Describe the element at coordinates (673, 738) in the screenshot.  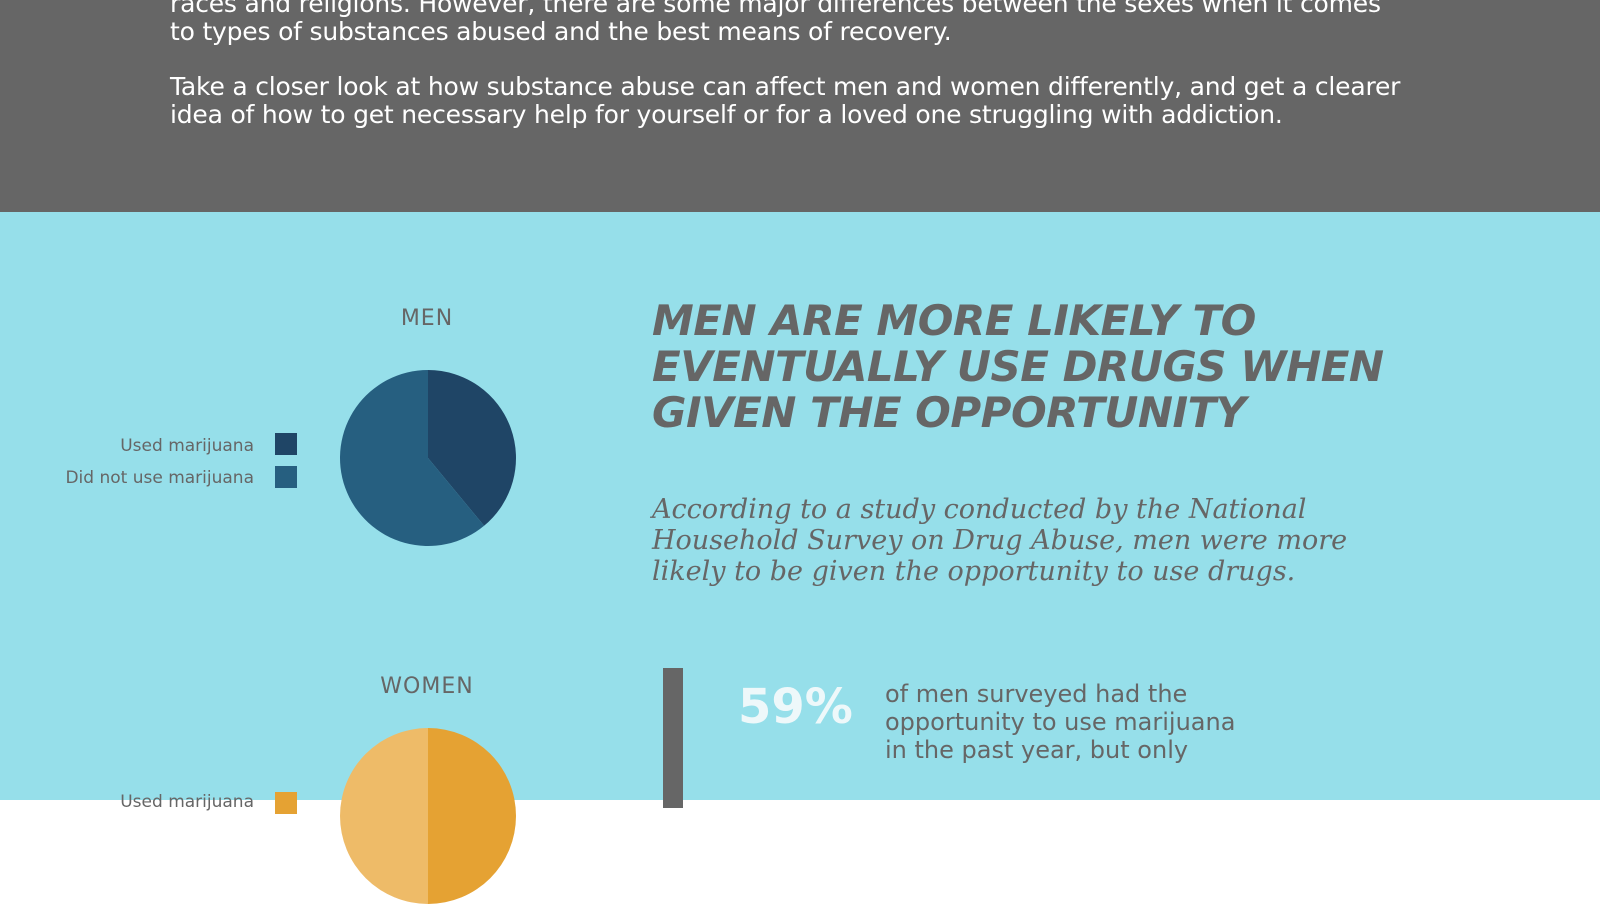
I see `stat-divider-bar` at that location.